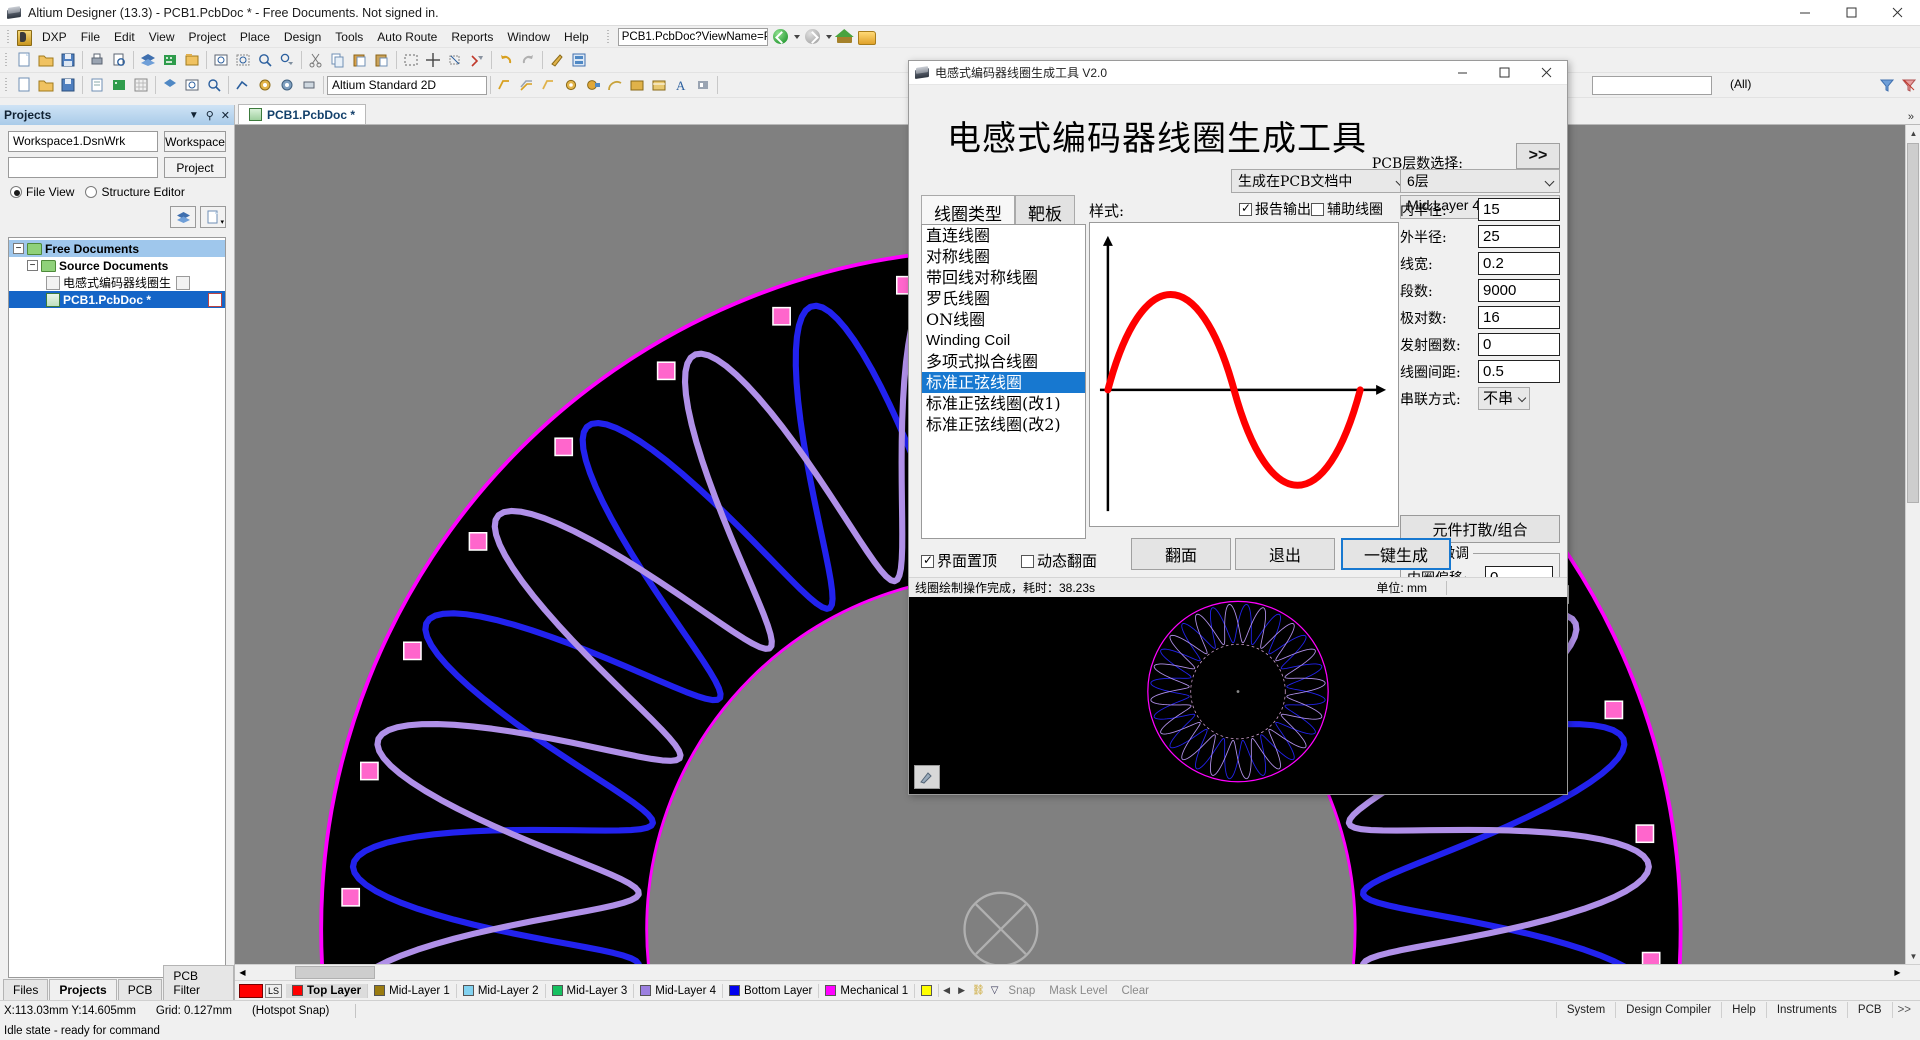 The width and height of the screenshot is (1920, 1040). What do you see at coordinates (148, 60) in the screenshot?
I see `layers-icon` at bounding box center [148, 60].